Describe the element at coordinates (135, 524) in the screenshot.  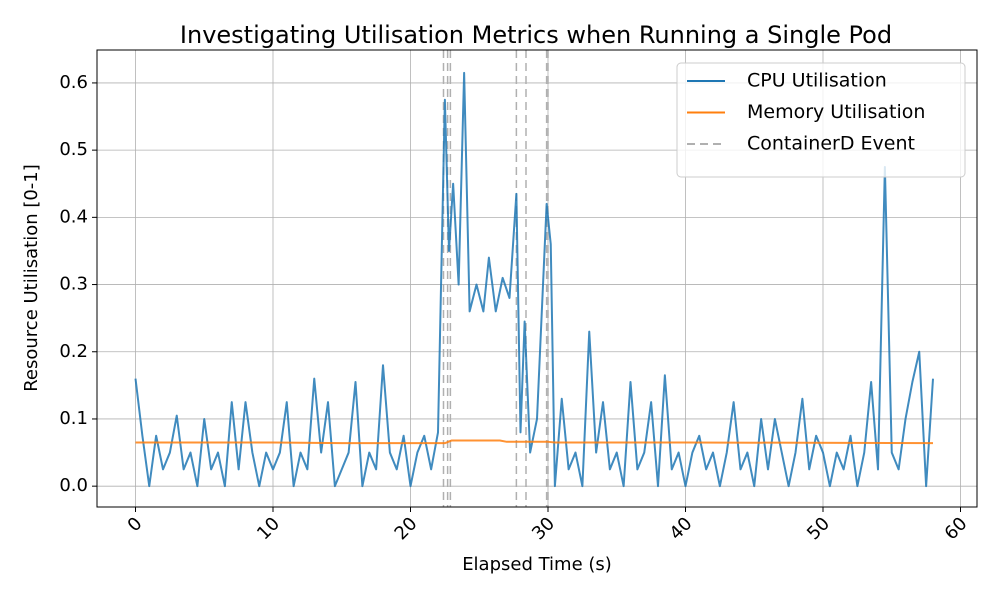
I see `x-tick-label: 0` at that location.